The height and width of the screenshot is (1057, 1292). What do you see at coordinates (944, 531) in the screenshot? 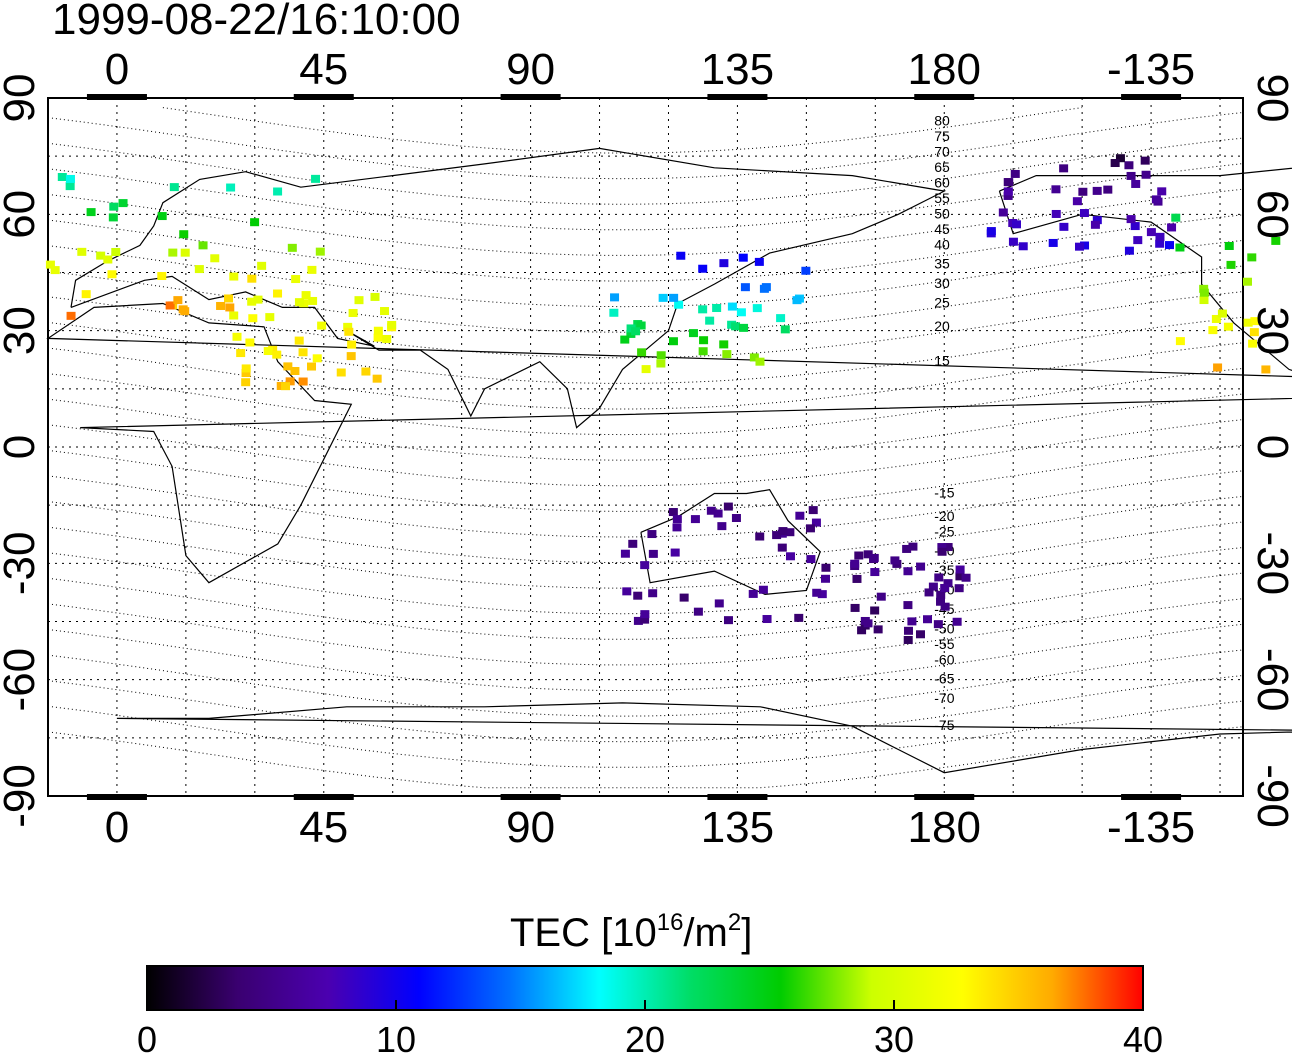
I see `contour-label: -25` at bounding box center [944, 531].